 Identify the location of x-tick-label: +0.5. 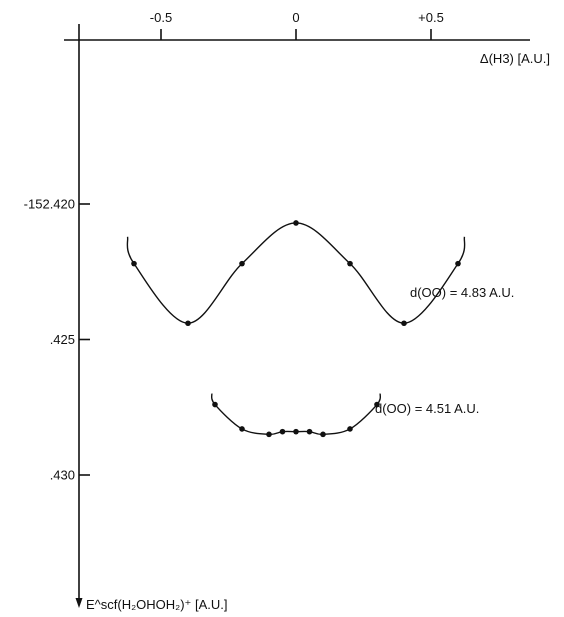
(431, 17).